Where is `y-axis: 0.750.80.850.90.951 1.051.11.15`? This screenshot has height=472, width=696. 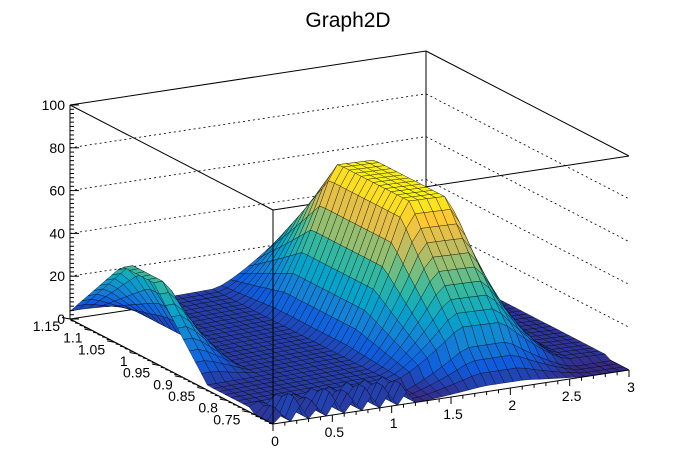 y-axis: 0.750.80.850.90.951 1.051.11.15 is located at coordinates (153, 372).